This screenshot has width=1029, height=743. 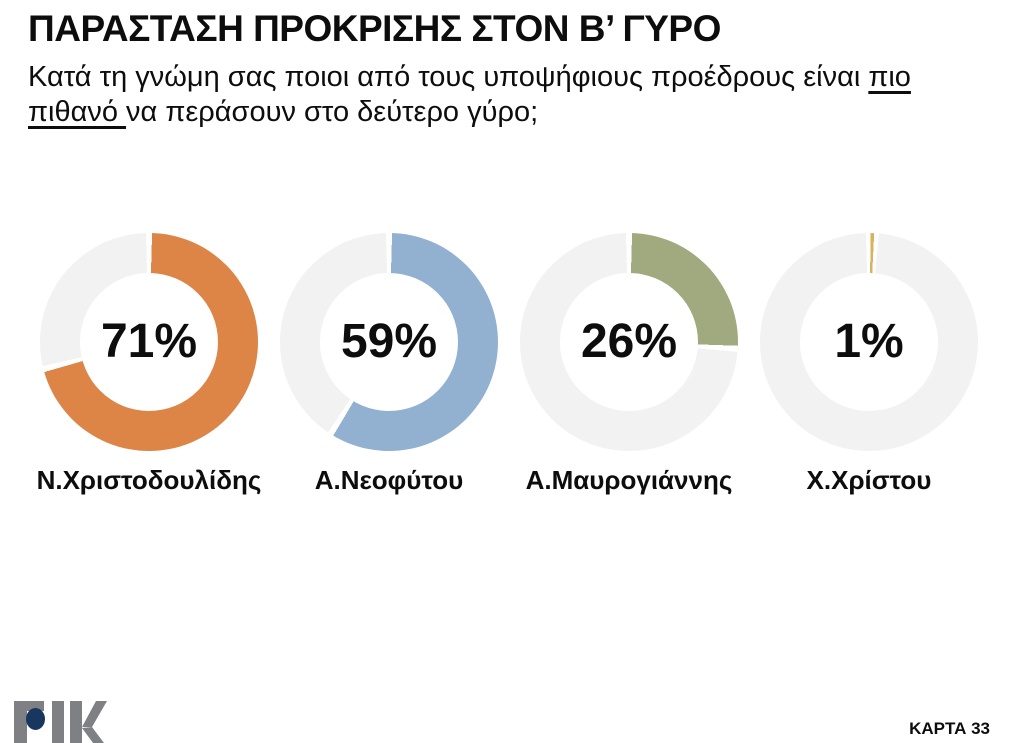 I want to click on donut-chart: 26%, so click(x=629, y=341).